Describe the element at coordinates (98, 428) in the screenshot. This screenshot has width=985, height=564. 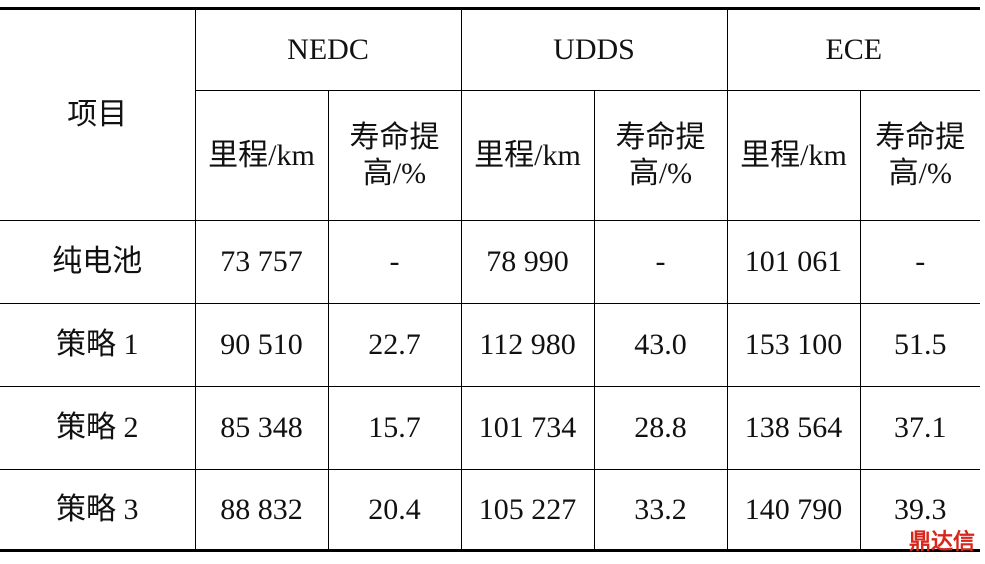
I see `row-label: 策略 2` at that location.